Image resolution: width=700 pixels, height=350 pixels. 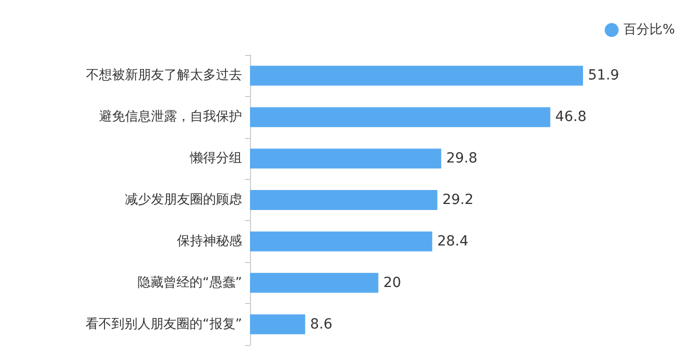 I want to click on data-label: 29.8, so click(x=462, y=158).